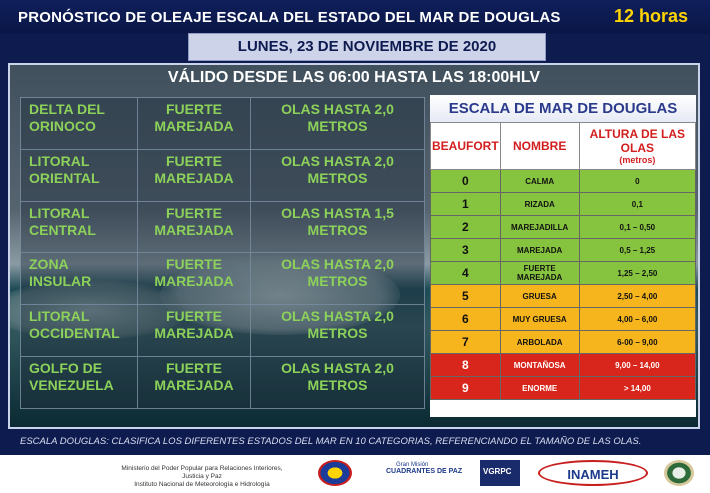 This screenshot has width=710, height=493. I want to click on scale-row: 4 FUERTE MAREJADA 1,25 – 2,50, so click(563, 273).